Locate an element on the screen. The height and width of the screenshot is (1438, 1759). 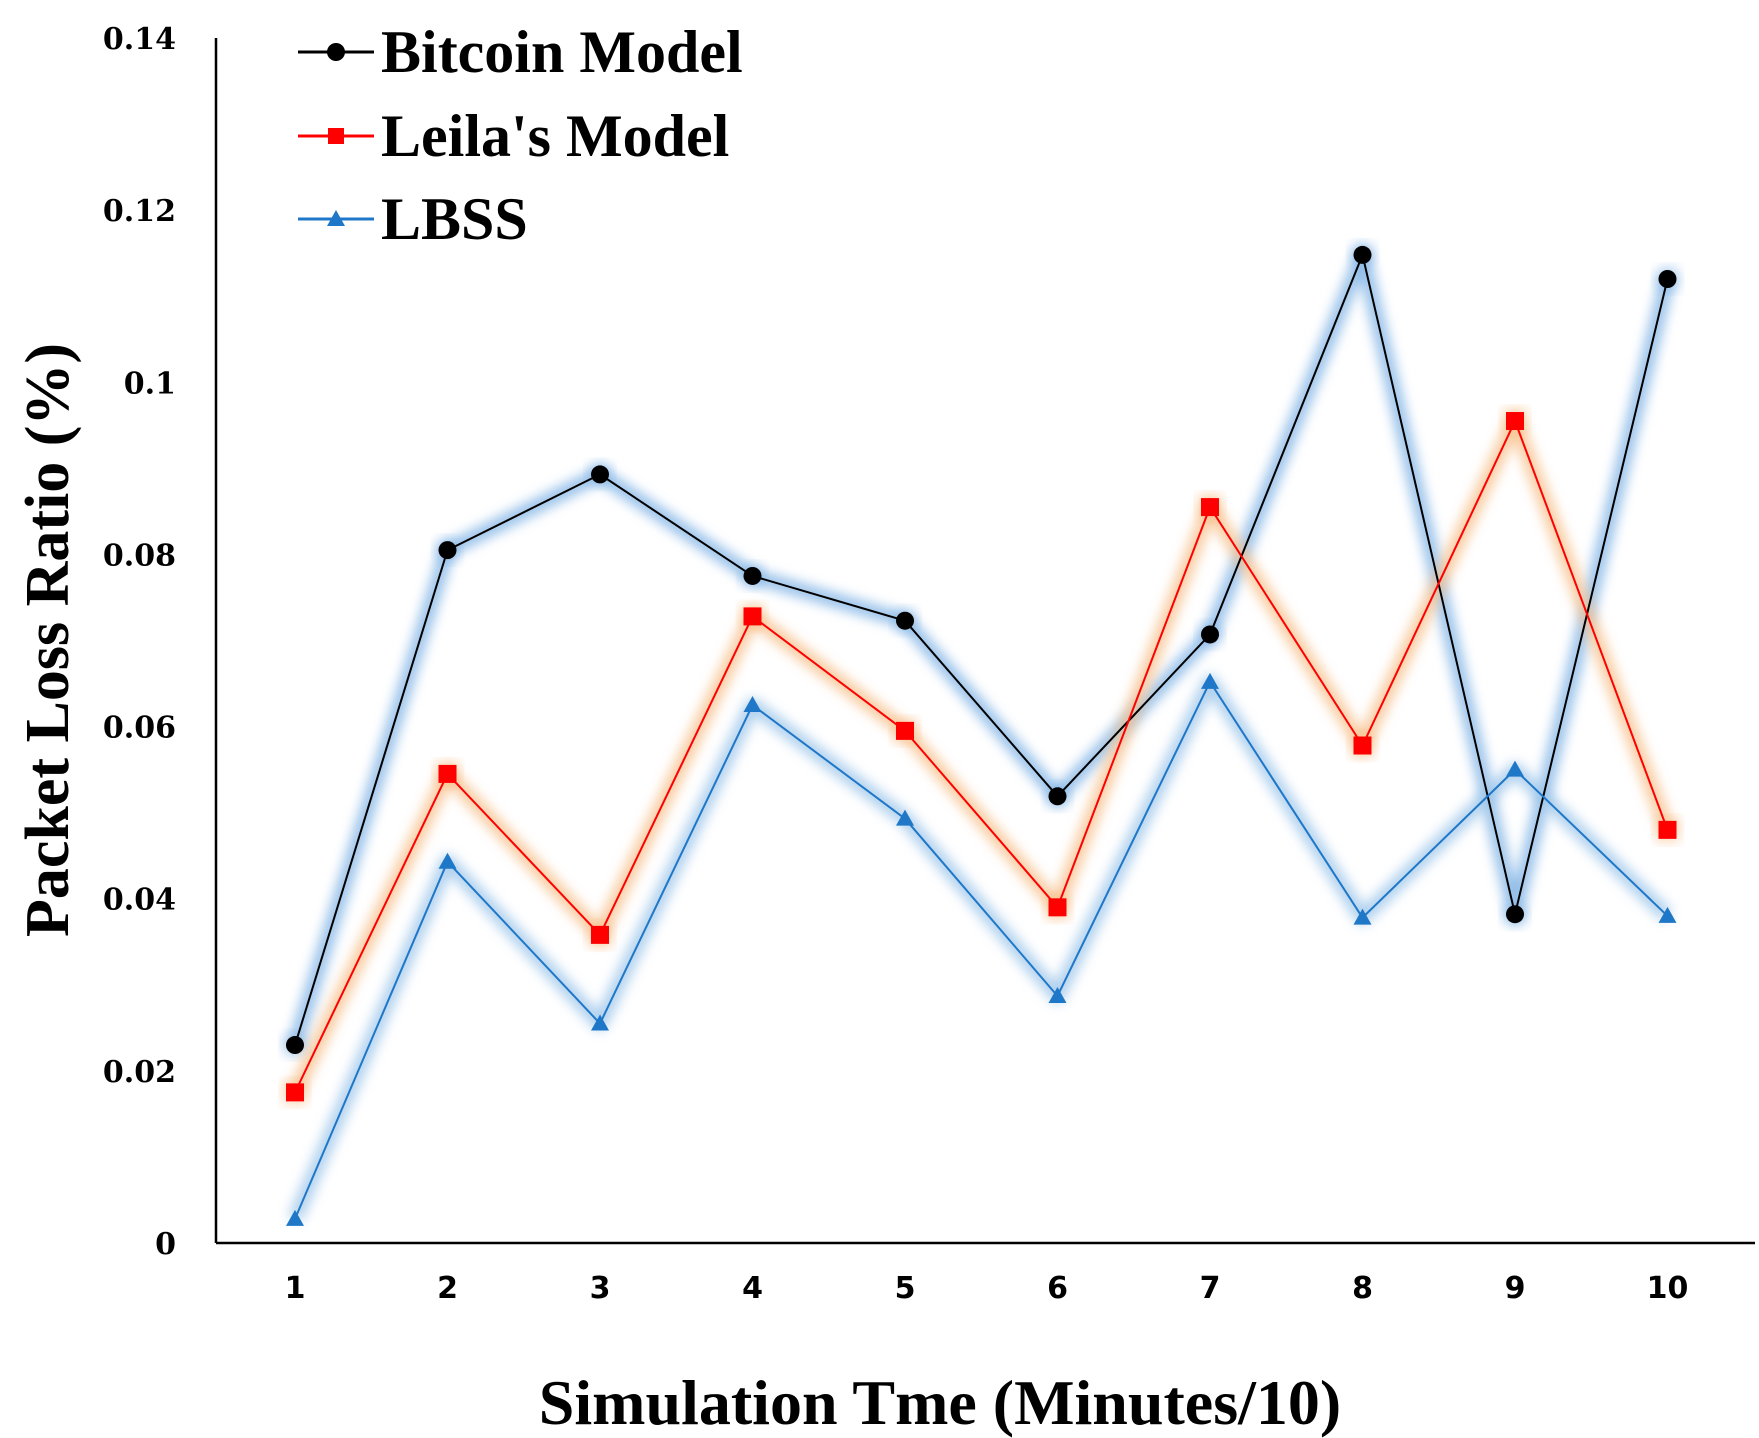
y-axis-title: Packet Loss Ratio (%) is located at coordinates (48, 640).